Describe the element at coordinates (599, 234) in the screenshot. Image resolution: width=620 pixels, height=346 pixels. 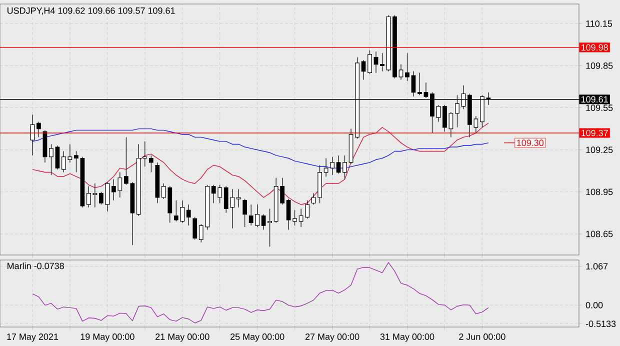
I see `y-tick-label: 108.65` at that location.